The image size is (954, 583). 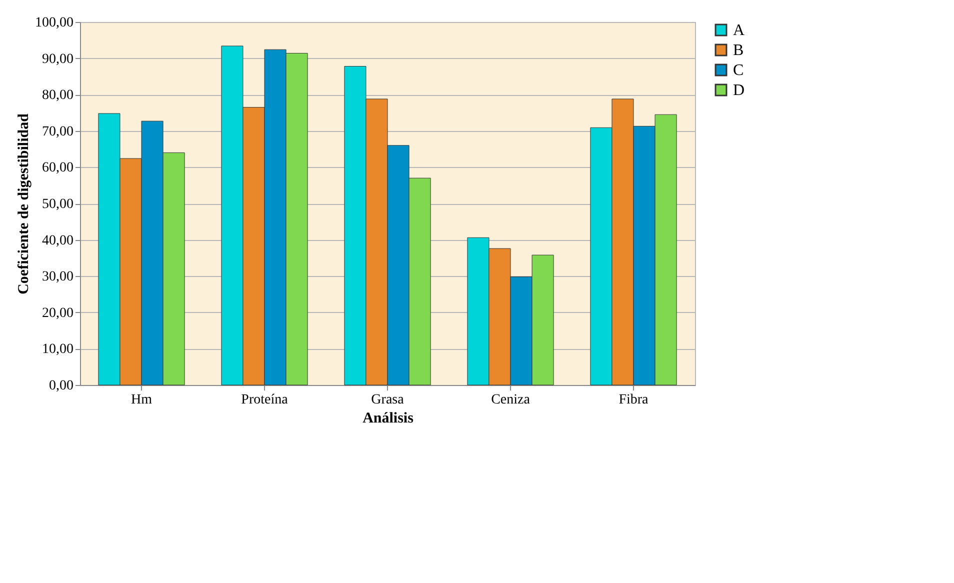 I want to click on x-tick-label: Fibra, so click(x=634, y=400).